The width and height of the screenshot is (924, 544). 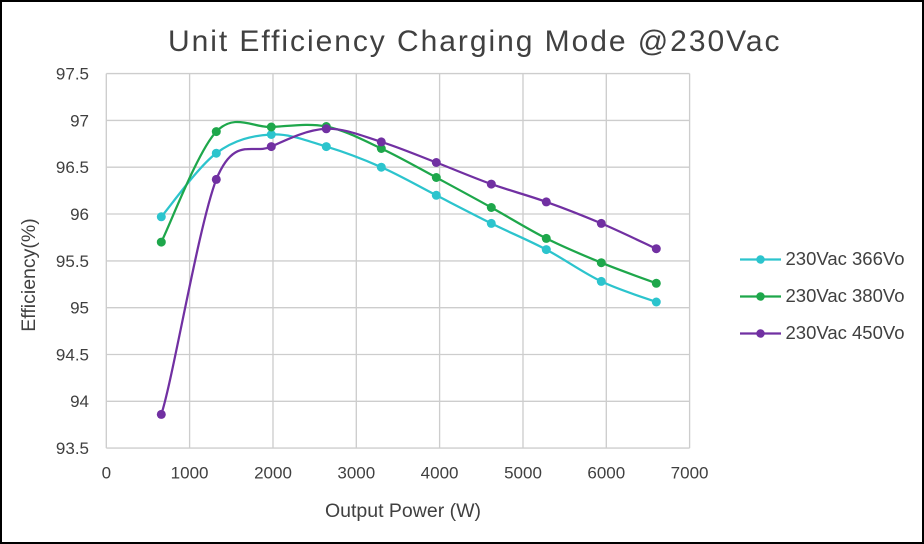 I want to click on svg-text: 6000, so click(x=606, y=472).